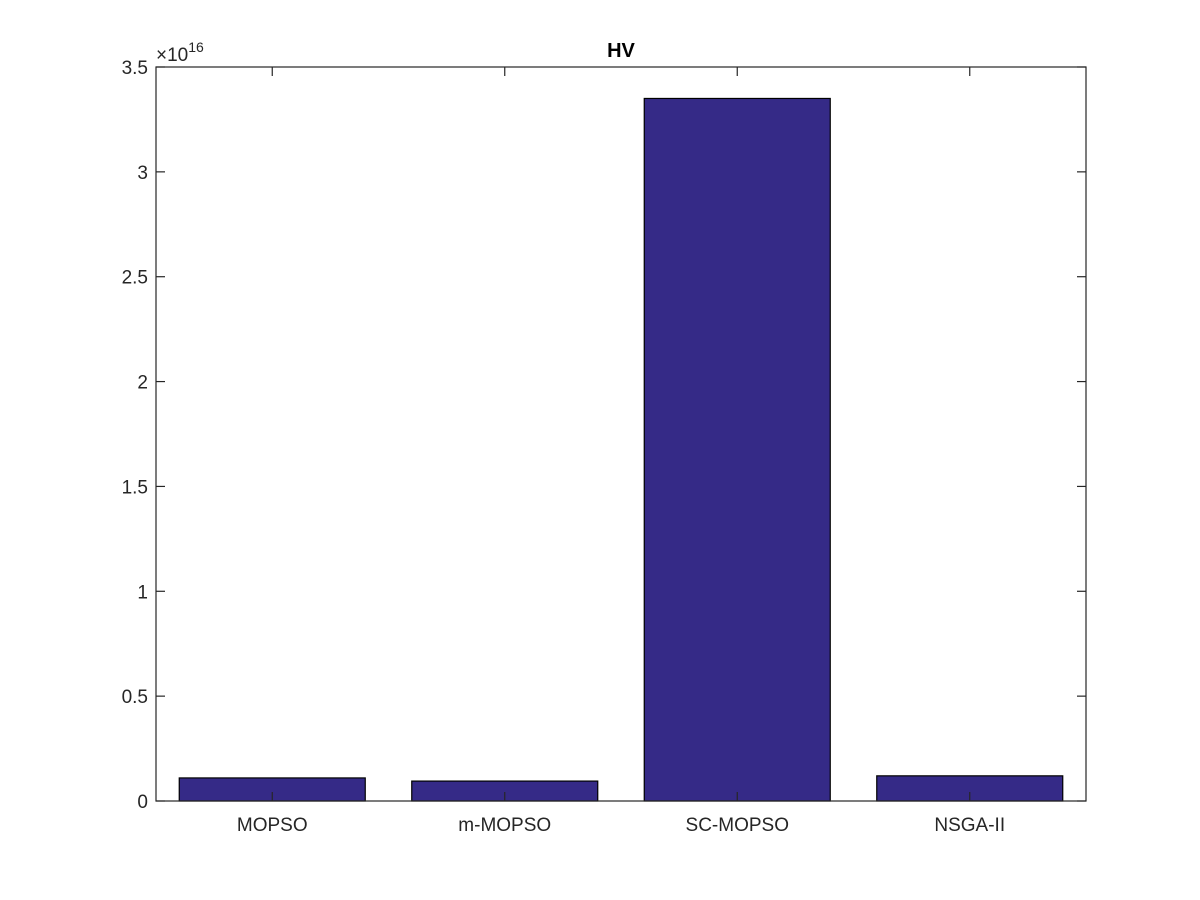  I want to click on y-exponent-power: 16, so click(196, 47).